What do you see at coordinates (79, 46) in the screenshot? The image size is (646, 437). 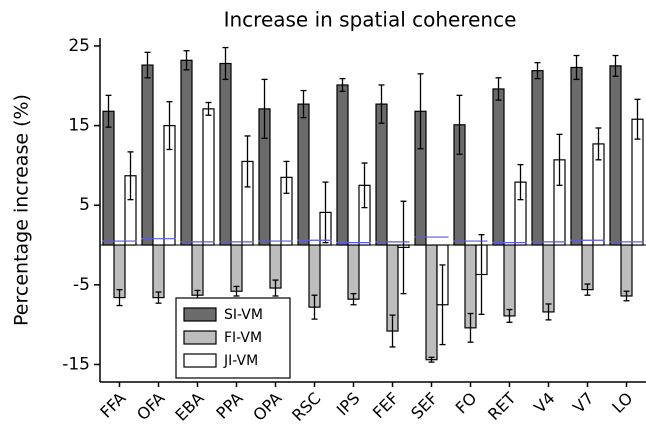 I see `y-tick-label: 25` at bounding box center [79, 46].